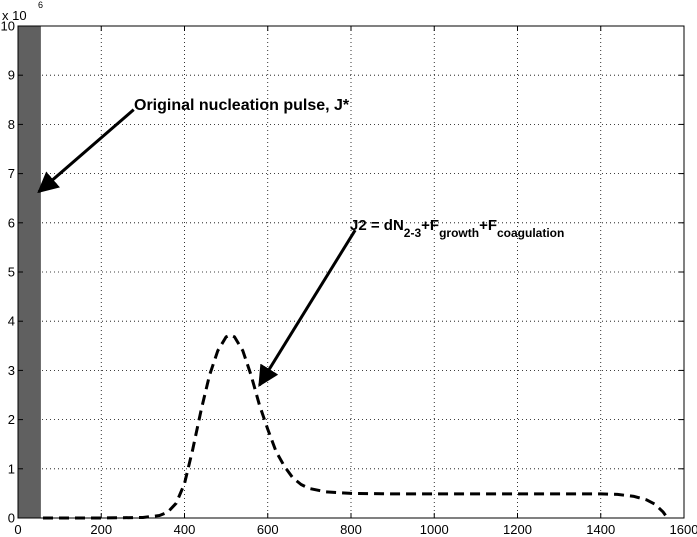 This screenshot has height=537, width=697. Describe the element at coordinates (14, 15) in the screenshot. I see `y-multiplier-label: x 10` at that location.